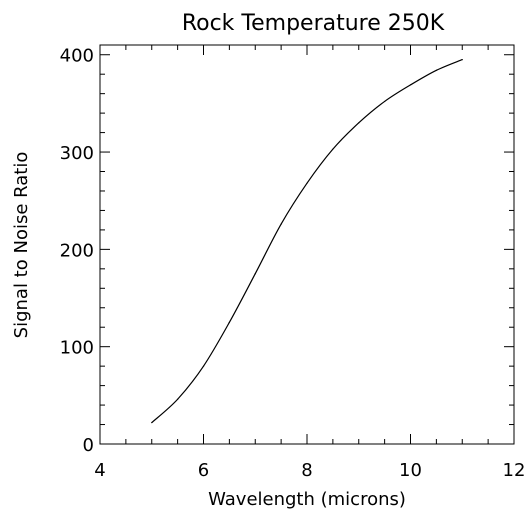 This screenshot has height=516, width=529. Describe the element at coordinates (99, 470) in the screenshot. I see `x-tick-label: 4` at that location.